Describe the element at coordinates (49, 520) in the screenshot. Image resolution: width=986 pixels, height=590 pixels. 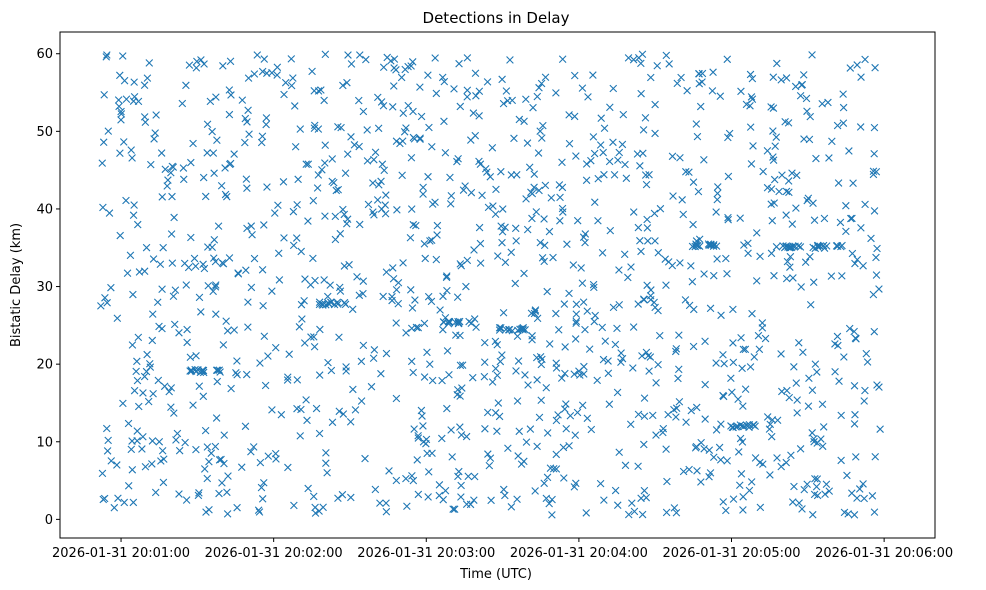
I see `y-tick-label: 0` at that location.